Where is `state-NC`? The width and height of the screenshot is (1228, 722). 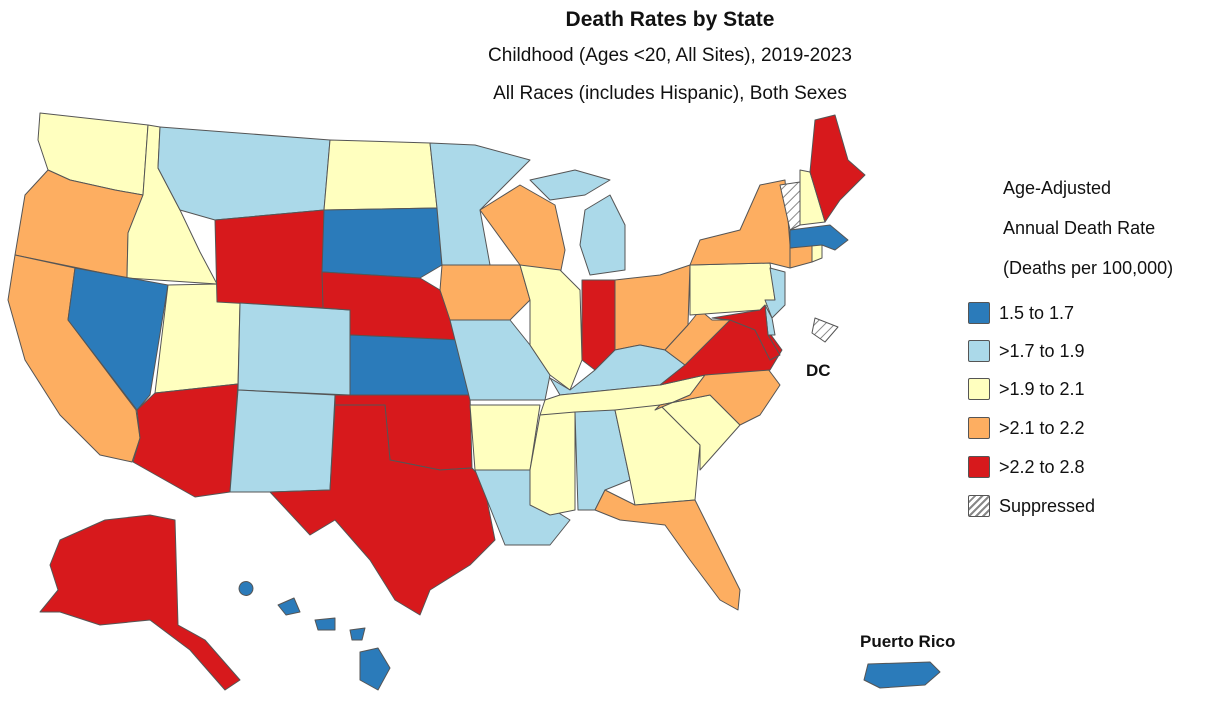 state-NC is located at coordinates (717, 395).